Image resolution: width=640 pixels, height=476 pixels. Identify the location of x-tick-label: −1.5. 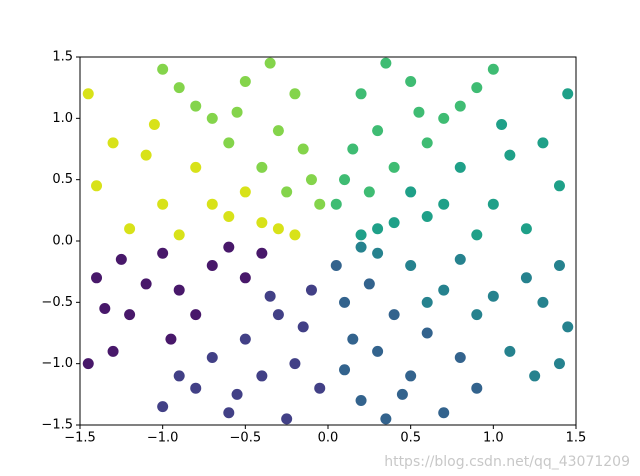
(80, 438).